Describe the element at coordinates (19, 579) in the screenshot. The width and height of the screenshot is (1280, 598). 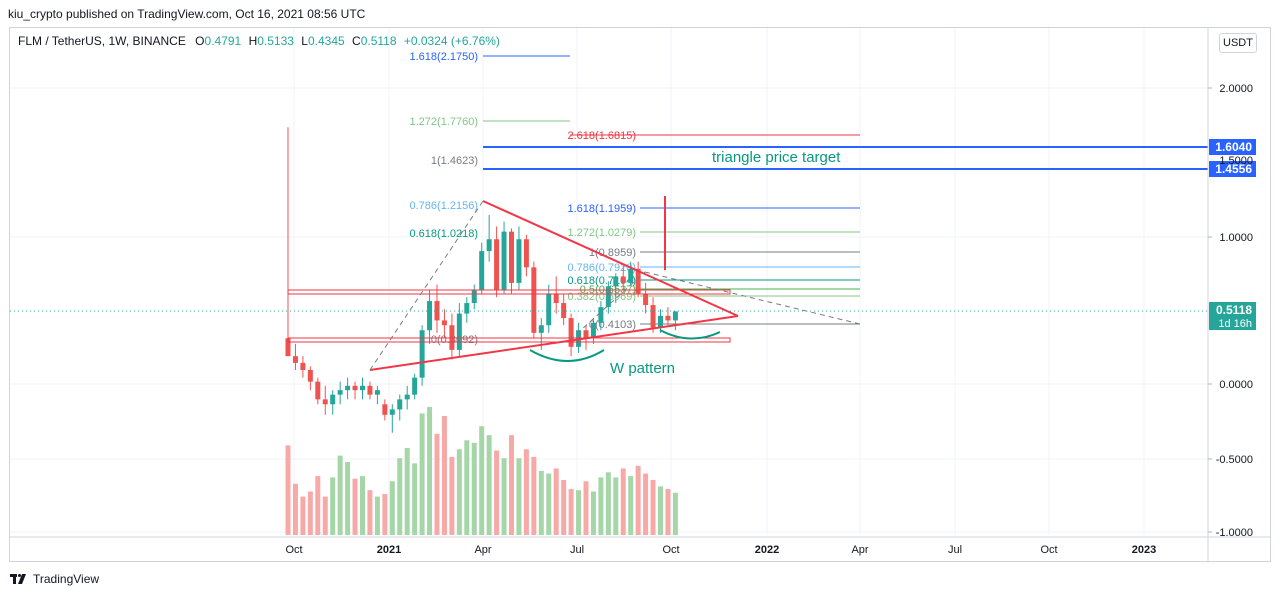
I see `tradingview-logo-icon` at that location.